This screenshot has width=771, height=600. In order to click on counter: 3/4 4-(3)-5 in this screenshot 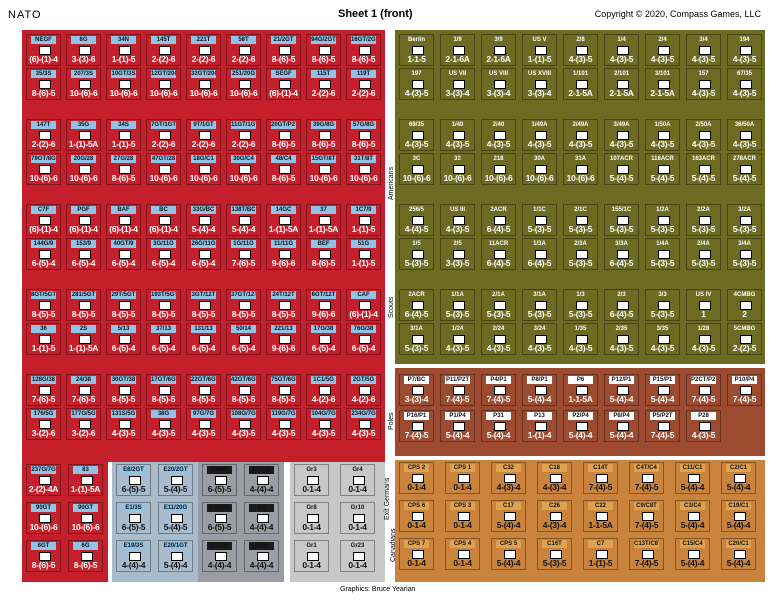, I will do `click(703, 50)`.